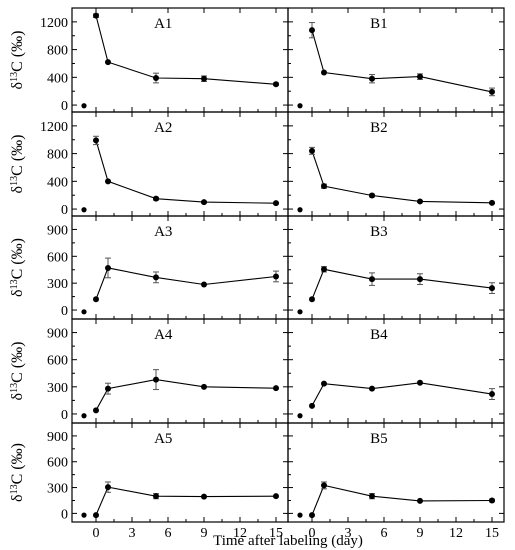 The image size is (515, 550). I want to click on y-tick-label: 800, so click(57, 155).